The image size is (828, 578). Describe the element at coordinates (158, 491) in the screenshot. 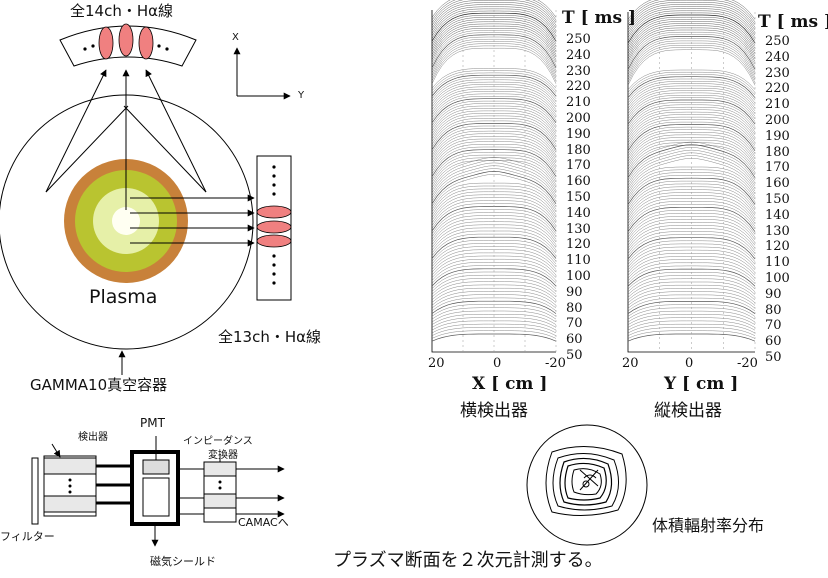

I see `detector-circuit` at that location.